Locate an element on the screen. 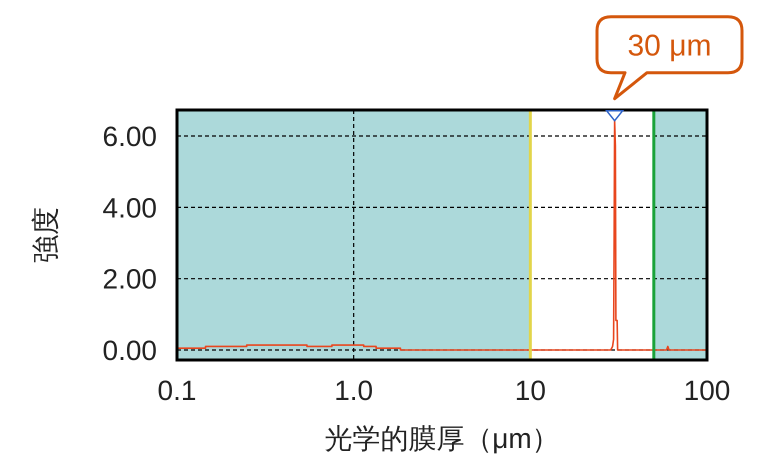 Image resolution: width=768 pixels, height=461 pixels. x-tick-label: 10 is located at coordinates (530, 390).